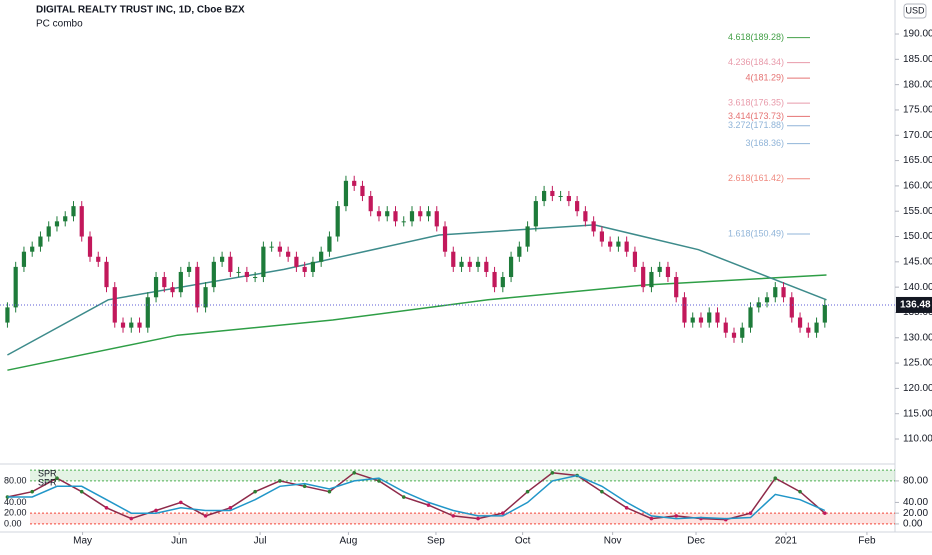 The width and height of the screenshot is (932, 555). Describe the element at coordinates (915, 481) in the screenshot. I see `y-tick-label: 80.00` at that location.